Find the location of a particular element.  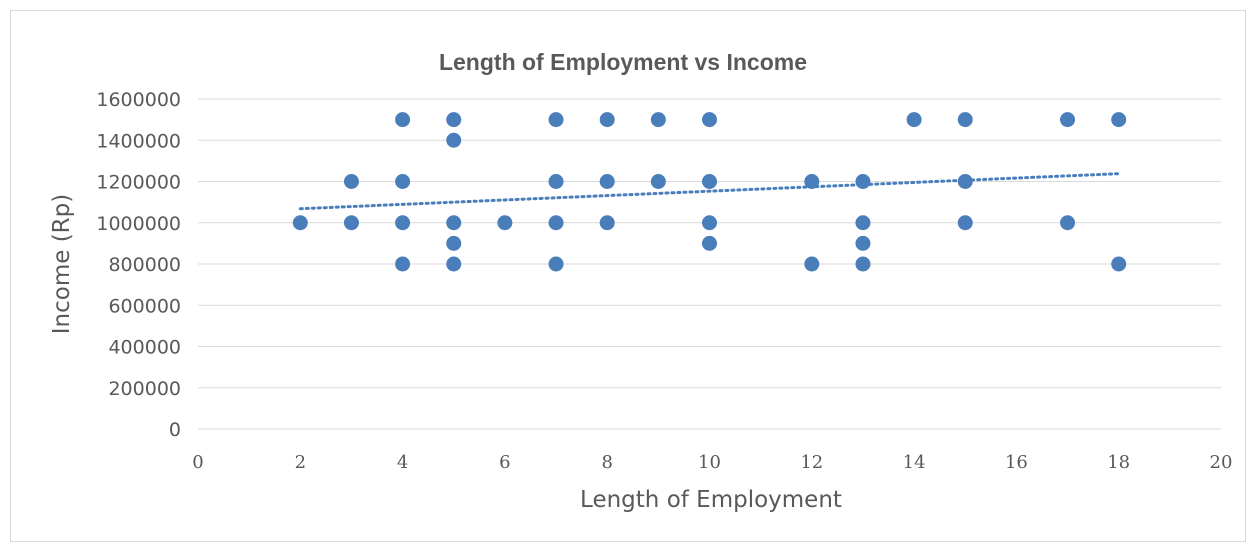

y-tick-label: 1600000 is located at coordinates (138, 100).